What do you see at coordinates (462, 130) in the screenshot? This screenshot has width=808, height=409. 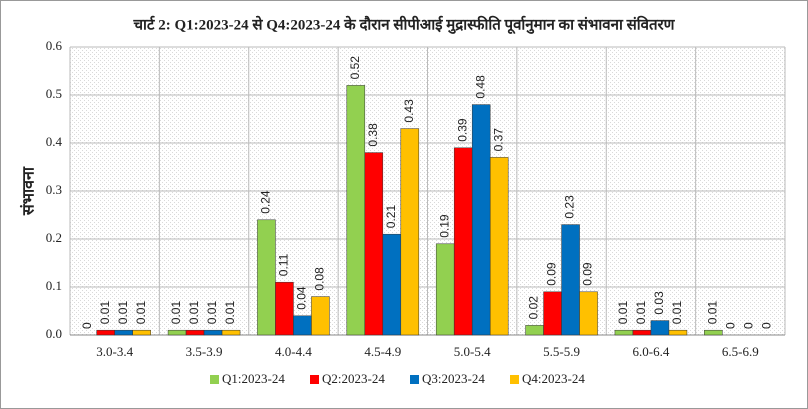 I see `value-label: 0.39` at bounding box center [462, 130].